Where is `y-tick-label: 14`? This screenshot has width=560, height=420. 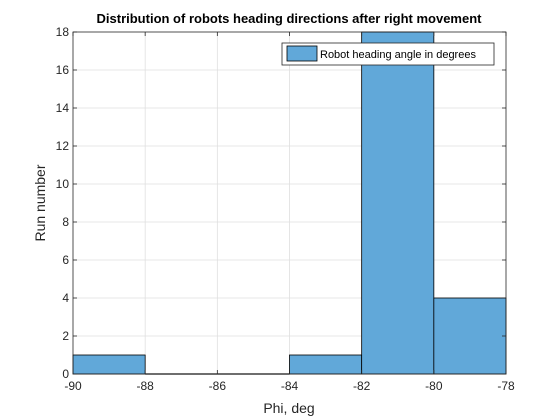
y-tick-label: 14 is located at coordinates (63, 108).